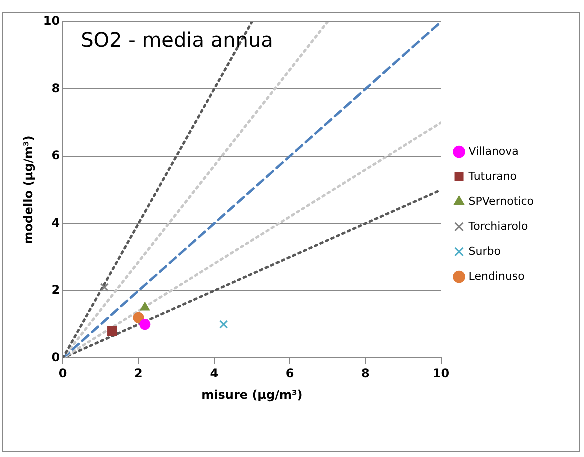 The height and width of the screenshot is (457, 584). What do you see at coordinates (56, 155) in the screenshot?
I see `y-tick-label: 6` at bounding box center [56, 155].